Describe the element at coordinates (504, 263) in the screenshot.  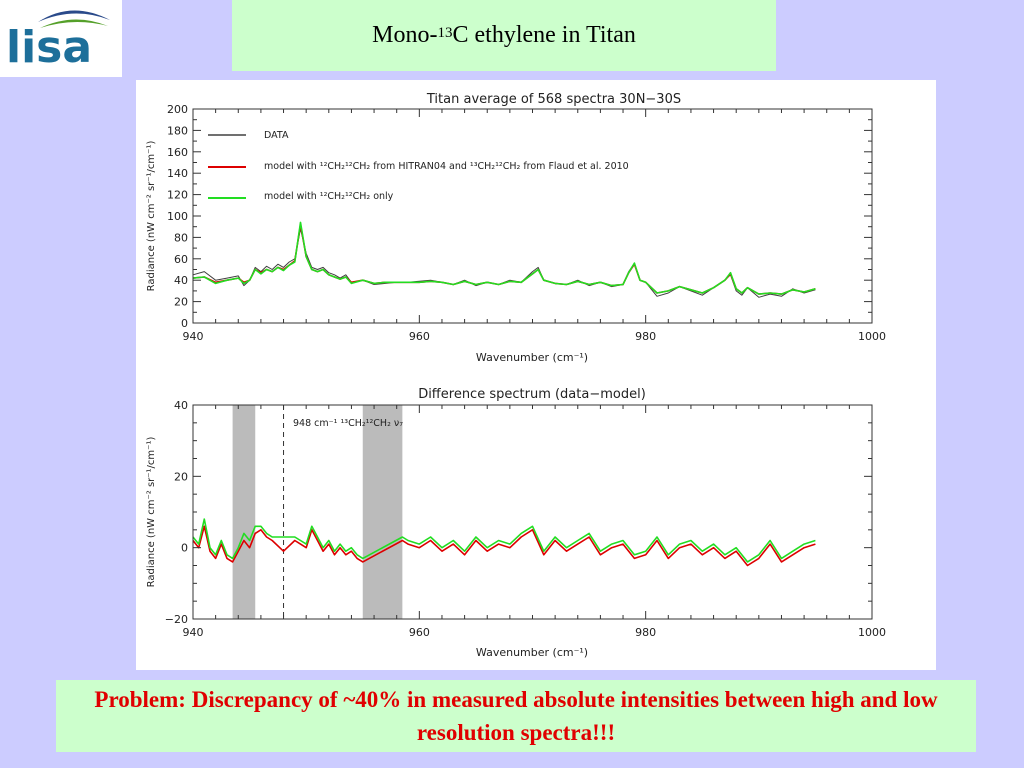
I see `top-series-data` at that location.